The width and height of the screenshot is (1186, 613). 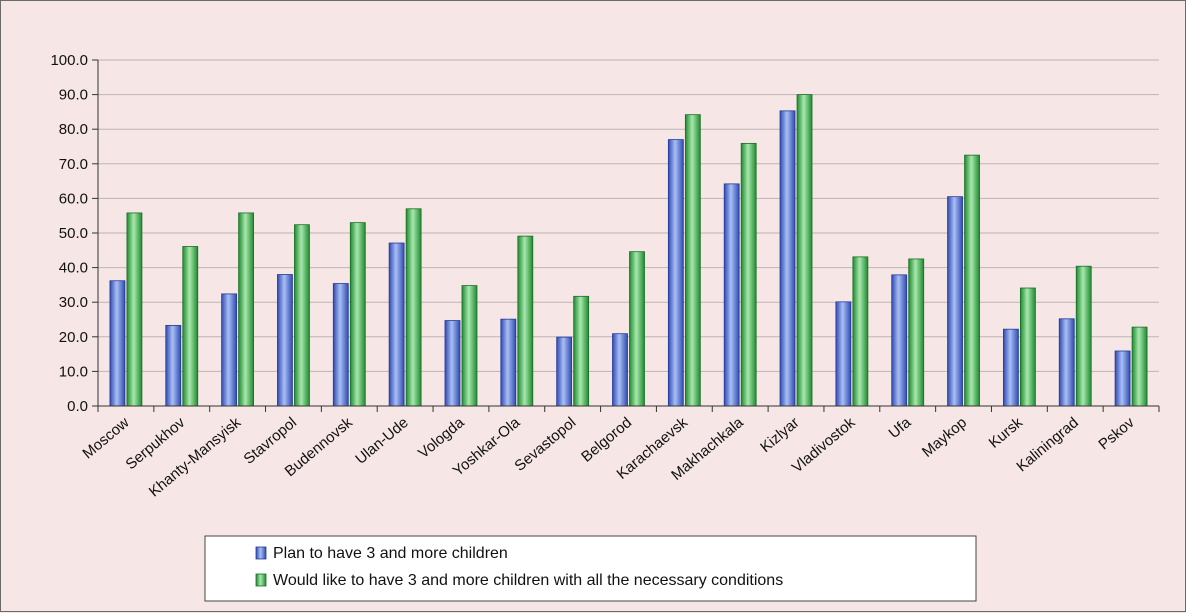 What do you see at coordinates (899, 428) in the screenshot?
I see `x-category-label: Ufa` at bounding box center [899, 428].